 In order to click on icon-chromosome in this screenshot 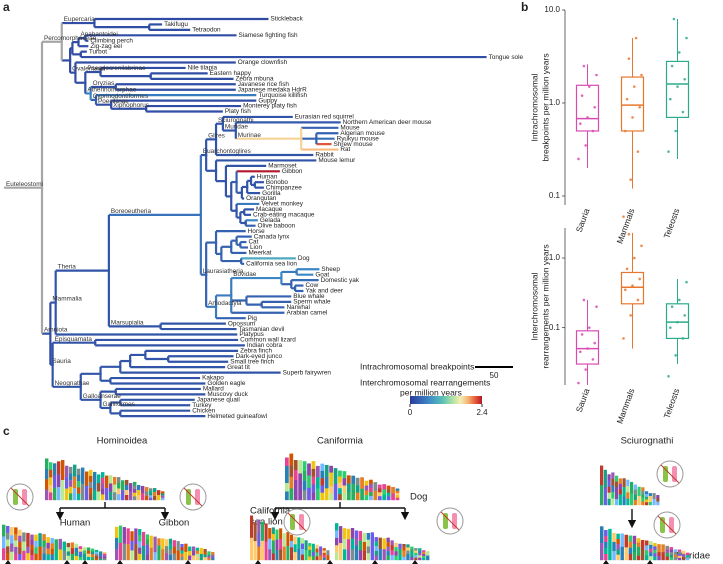, I will do `click(665, 474)`.